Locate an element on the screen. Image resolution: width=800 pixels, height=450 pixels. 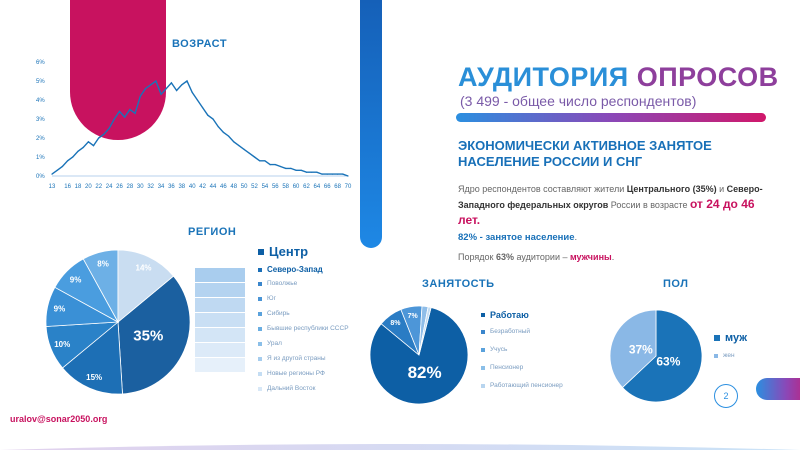
title-part-1: АУДИТОРИЯ is located at coordinates (543, 77).